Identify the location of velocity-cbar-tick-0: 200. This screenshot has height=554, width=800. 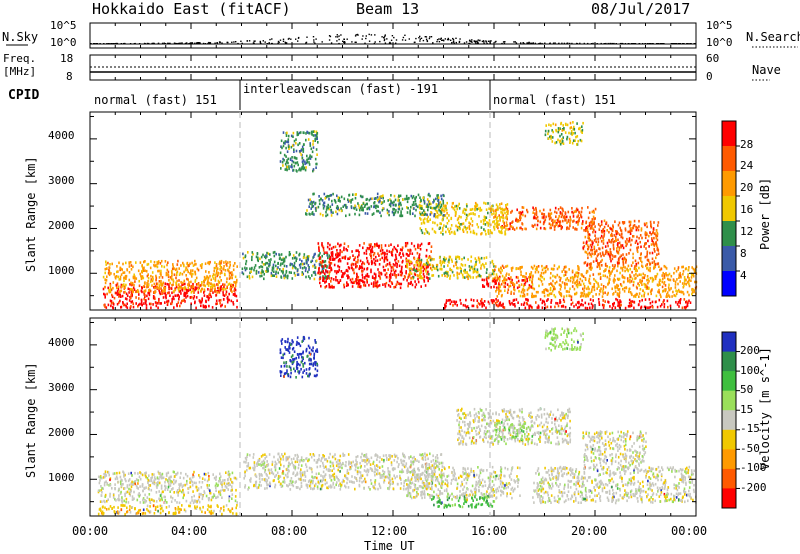
(750, 350).